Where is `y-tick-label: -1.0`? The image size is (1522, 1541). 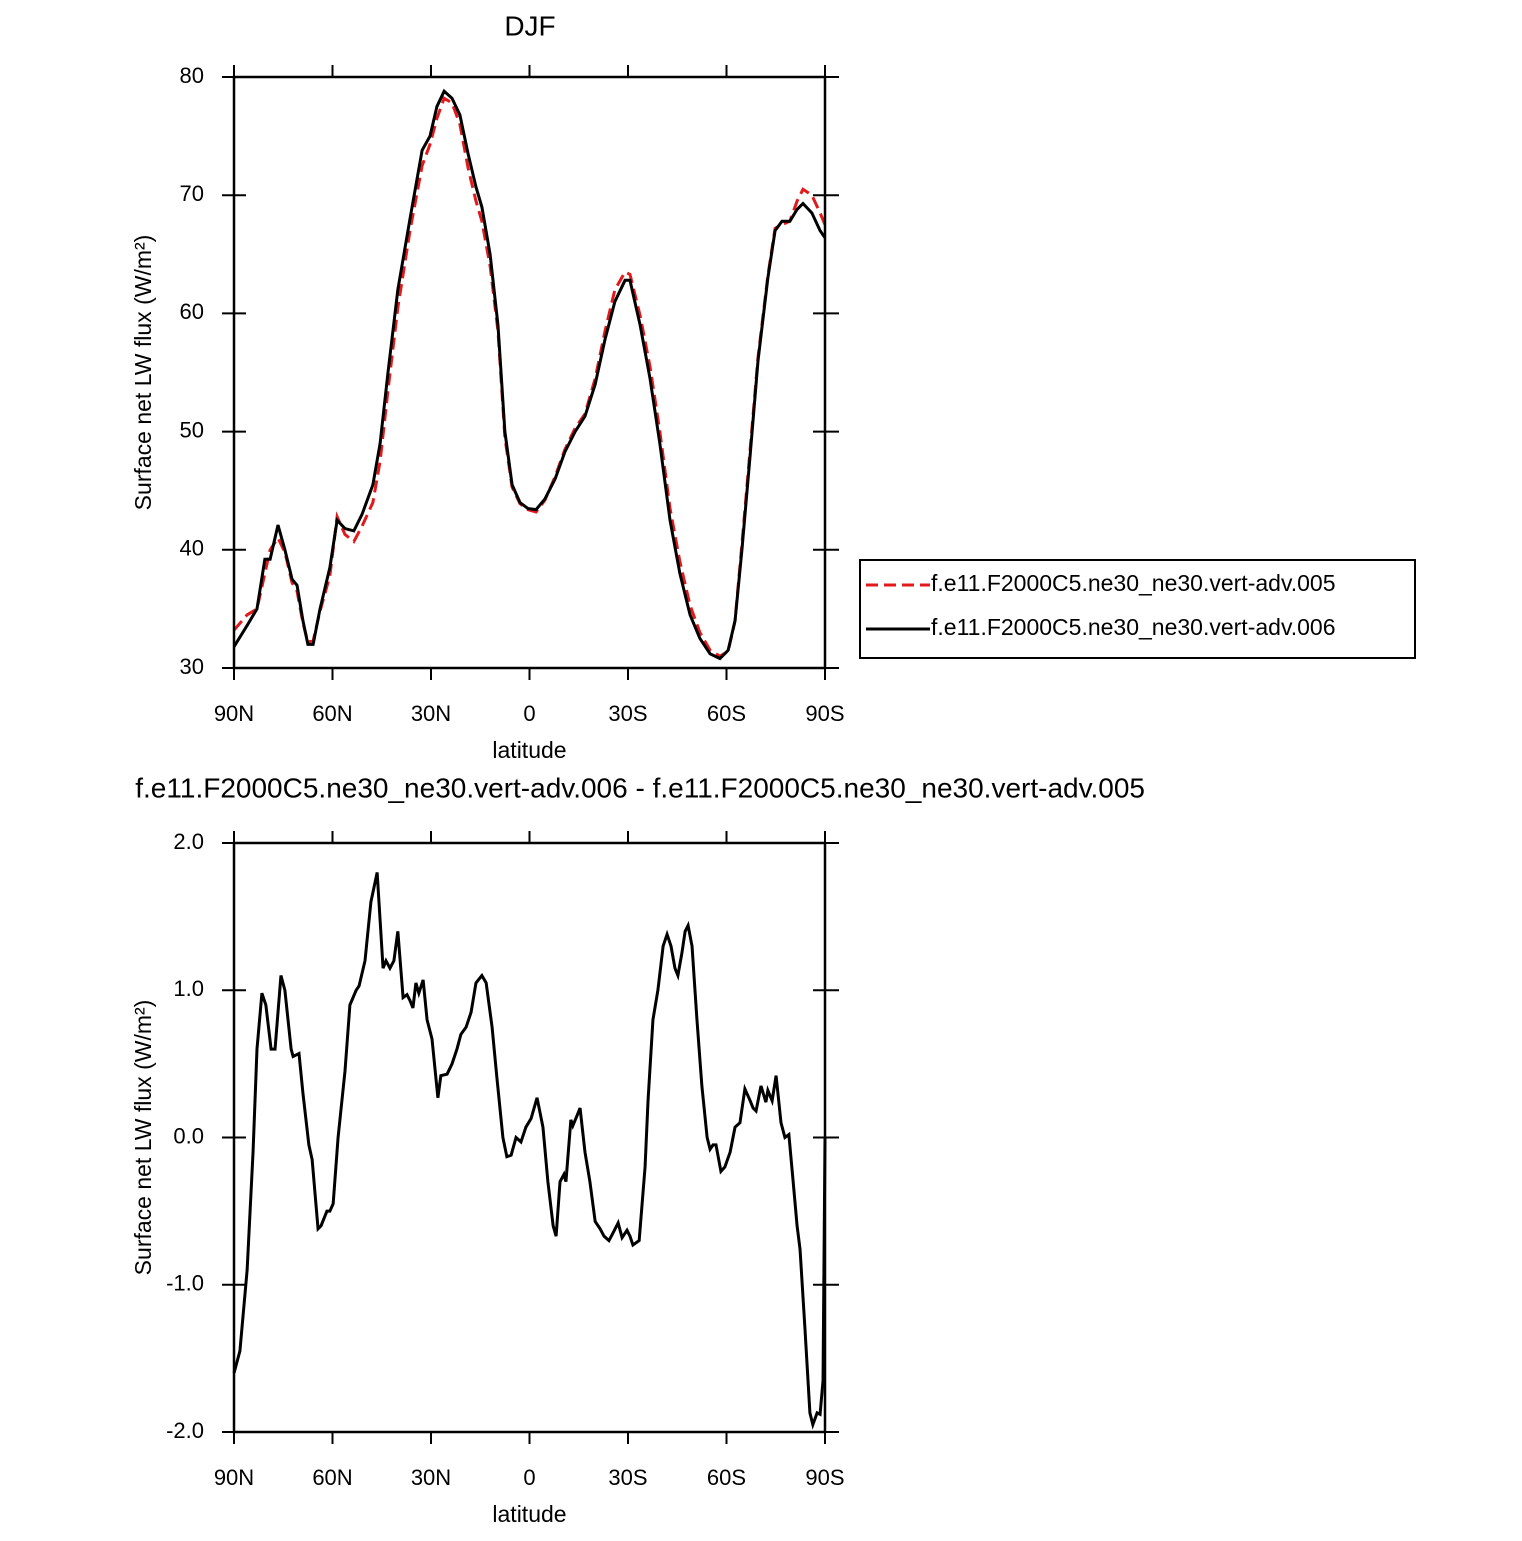 y-tick-label: -1.0 is located at coordinates (185, 1283).